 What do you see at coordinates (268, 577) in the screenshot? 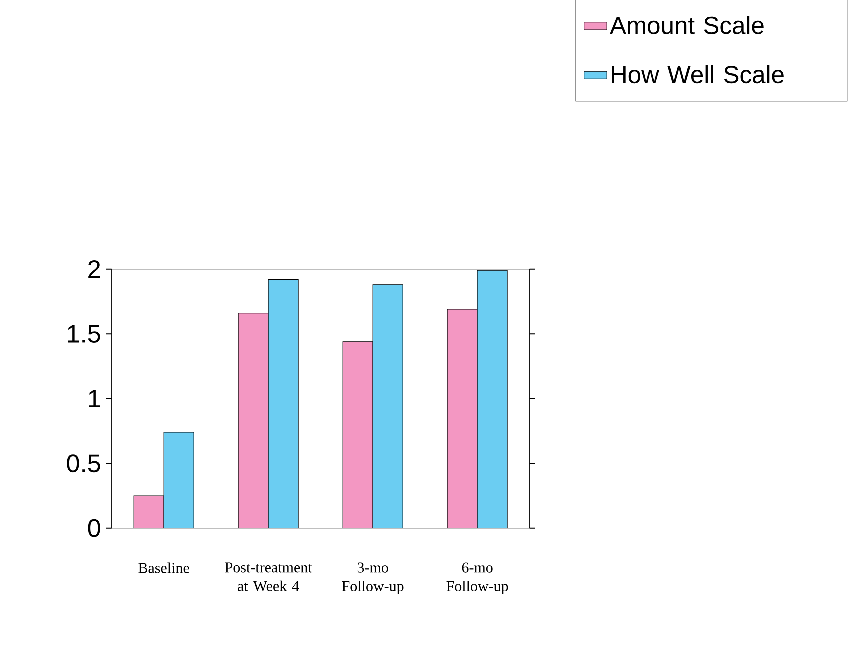
I see `x-tick-label: Post-treatment at Week 4` at bounding box center [268, 577].